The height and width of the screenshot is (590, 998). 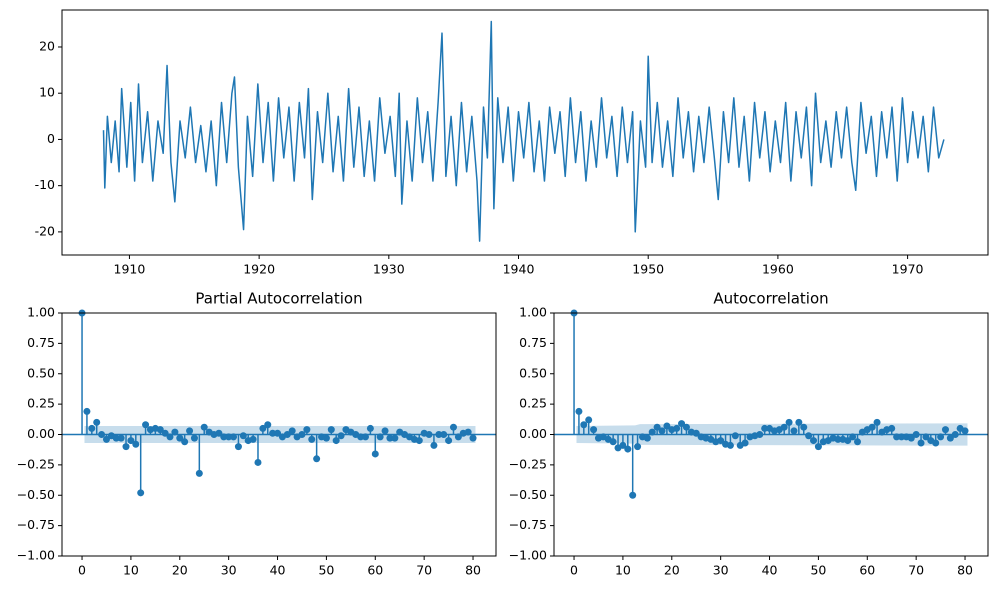 I want to click on y-tick-label: 1.00, so click(x=41, y=312).